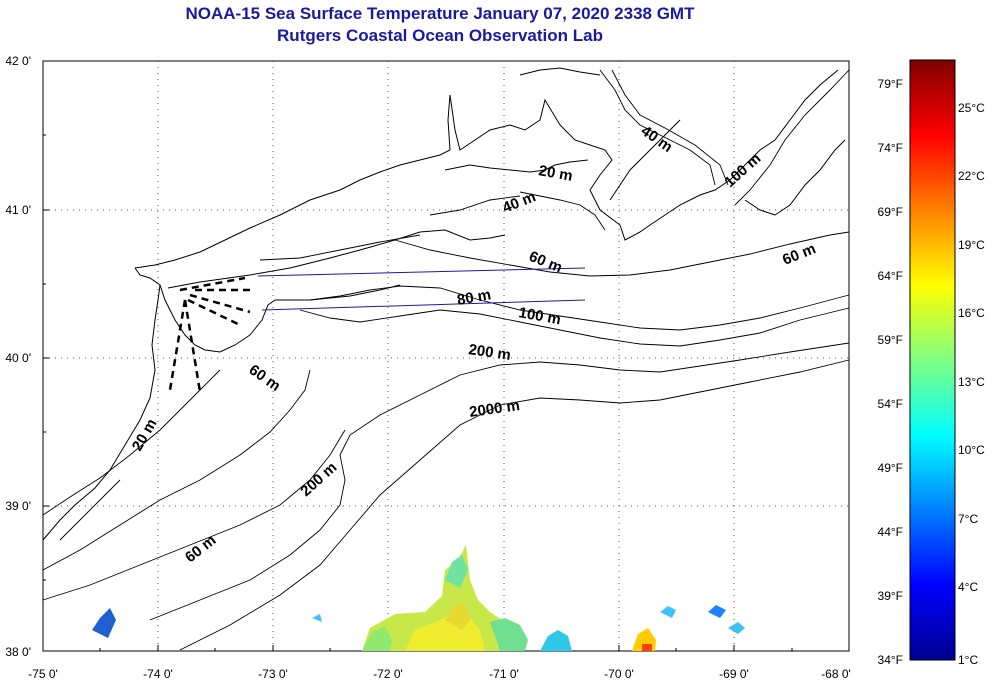 This screenshot has width=992, height=688. Describe the element at coordinates (211, 334) in the screenshot. I see `dashed-lines` at that location.